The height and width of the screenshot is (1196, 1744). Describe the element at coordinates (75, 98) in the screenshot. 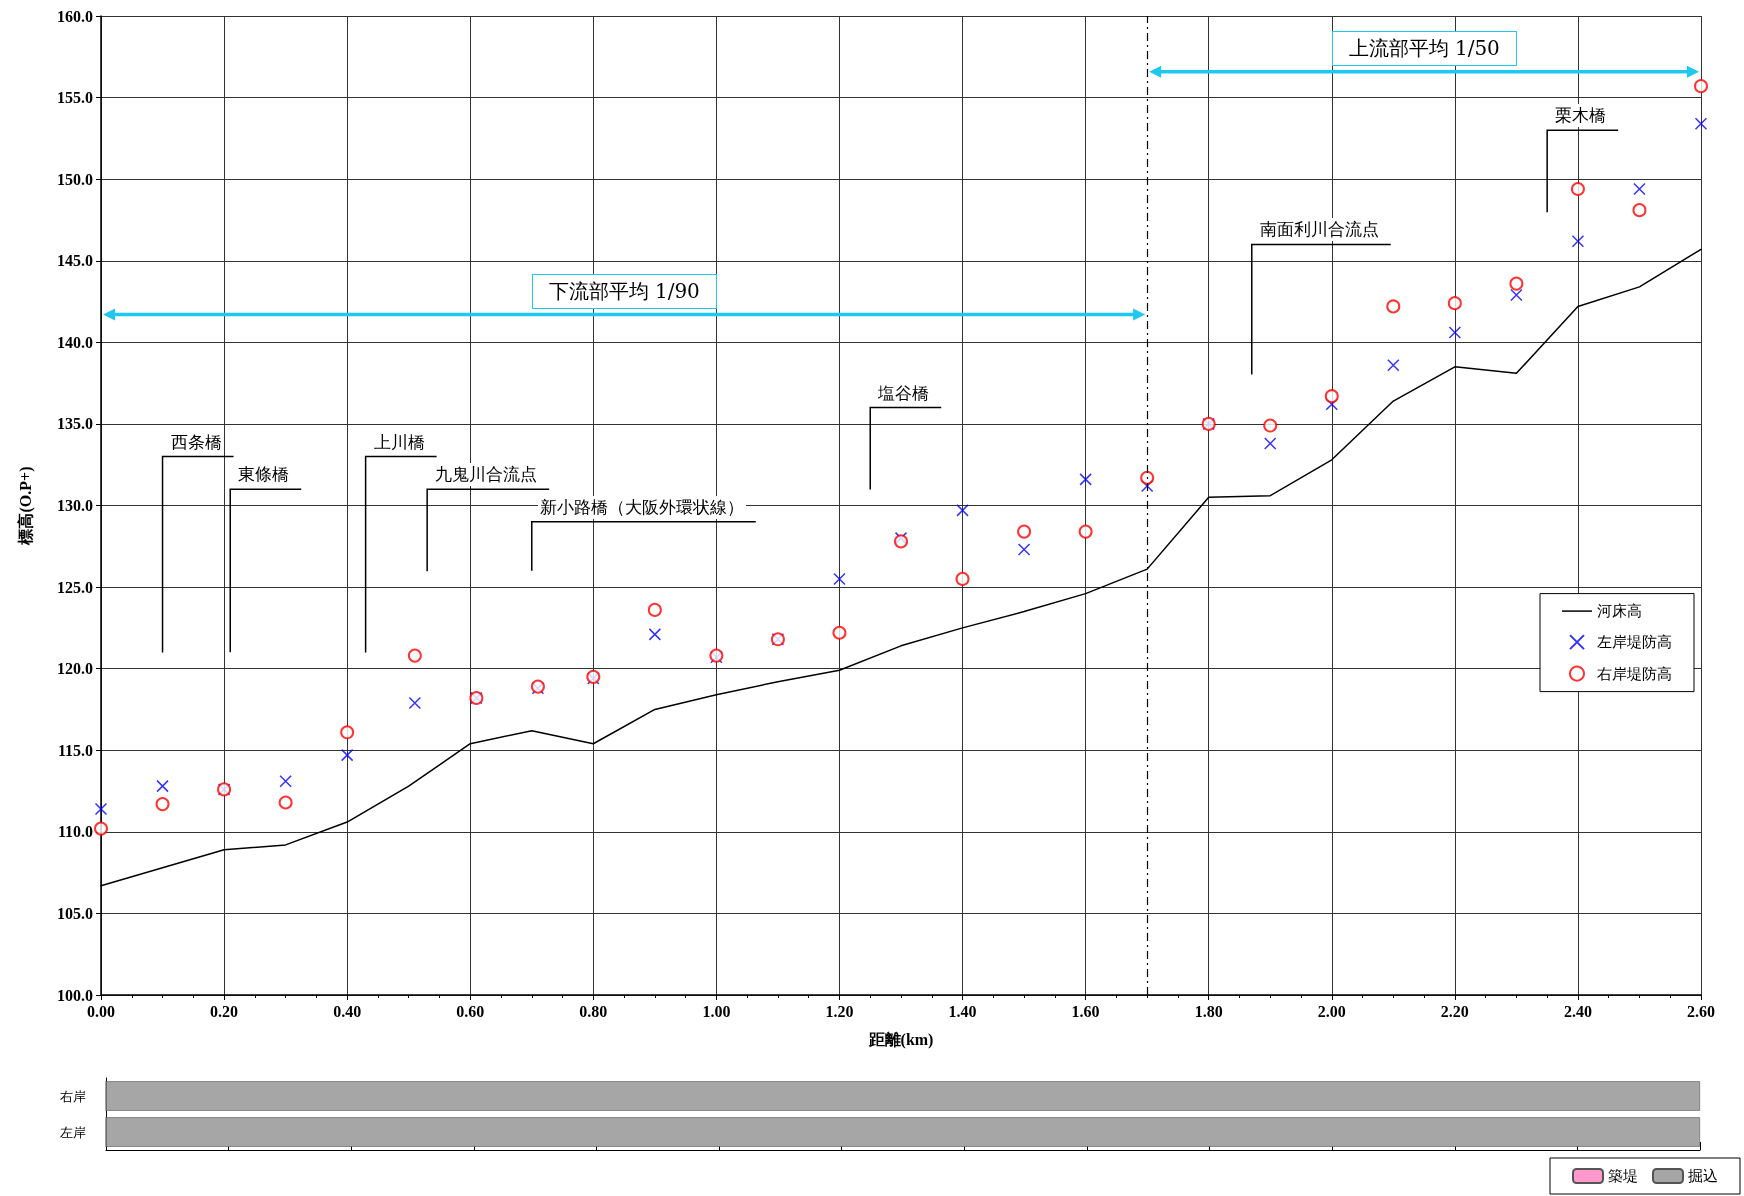

I see `y-tick-label: 155.0` at that location.